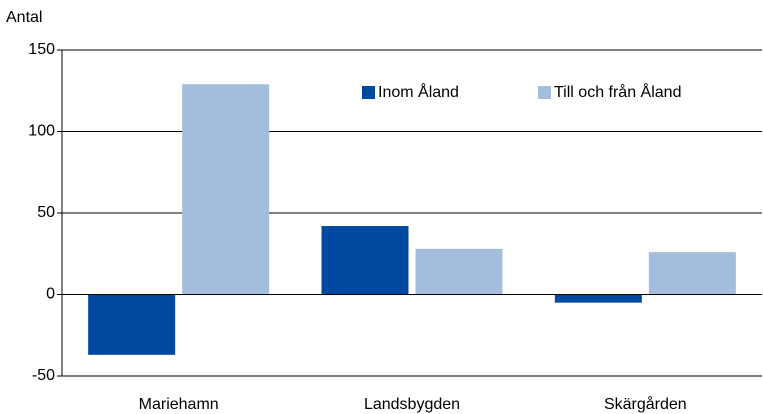 This screenshot has height=414, width=763. I want to click on x-tick-label: Landsbygden, so click(412, 404).